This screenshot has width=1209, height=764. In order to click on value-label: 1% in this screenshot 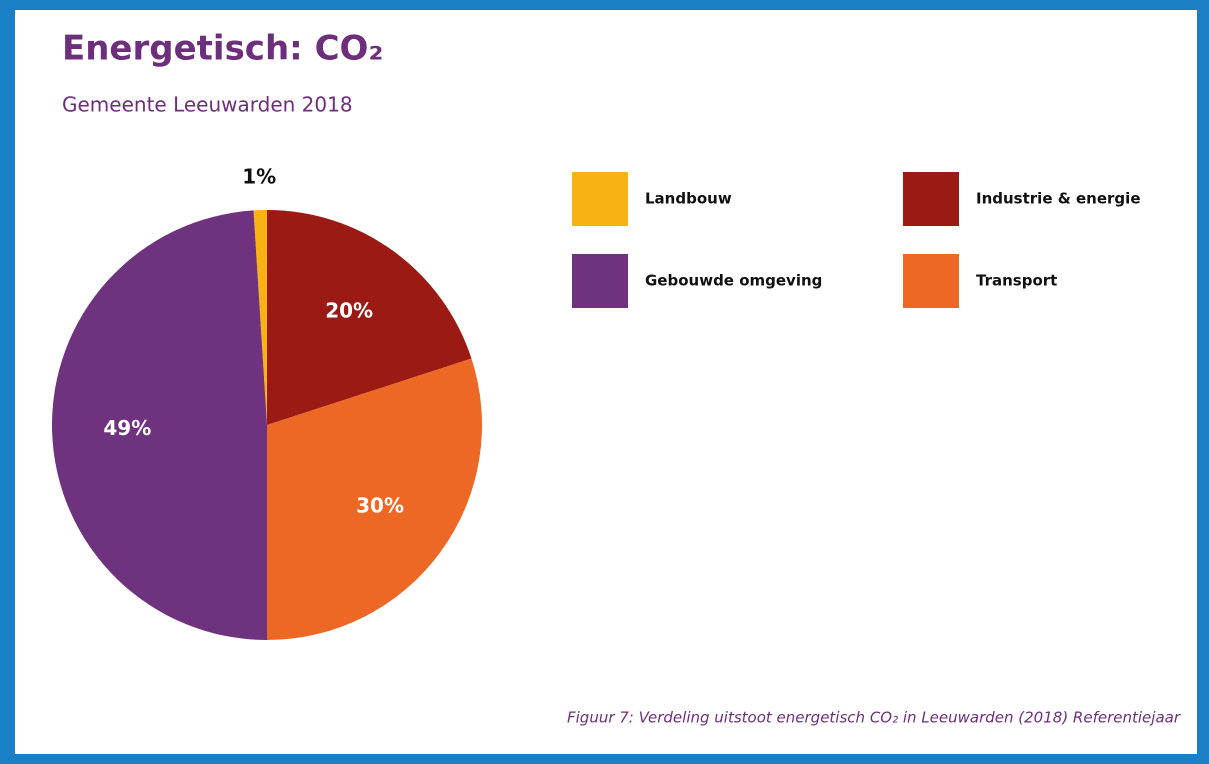, I will do `click(259, 176)`.